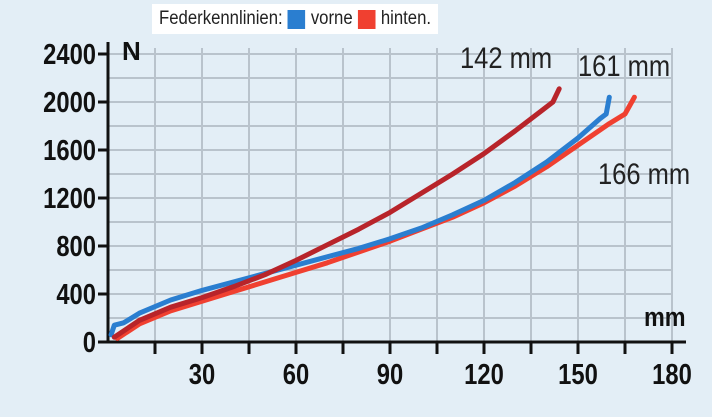 The image size is (712, 417). Describe the element at coordinates (578, 374) in the screenshot. I see `x-tick-label: 150` at that location.